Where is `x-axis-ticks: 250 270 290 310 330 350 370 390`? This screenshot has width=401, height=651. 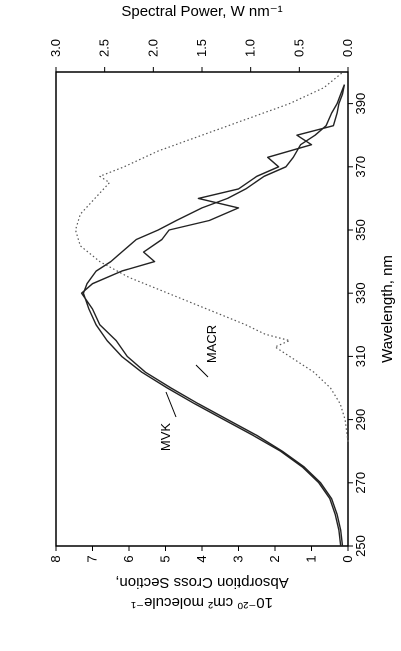
x-axis-ticks: 250 270 290 310 330 350 370 390 is located at coordinates (358, 325).